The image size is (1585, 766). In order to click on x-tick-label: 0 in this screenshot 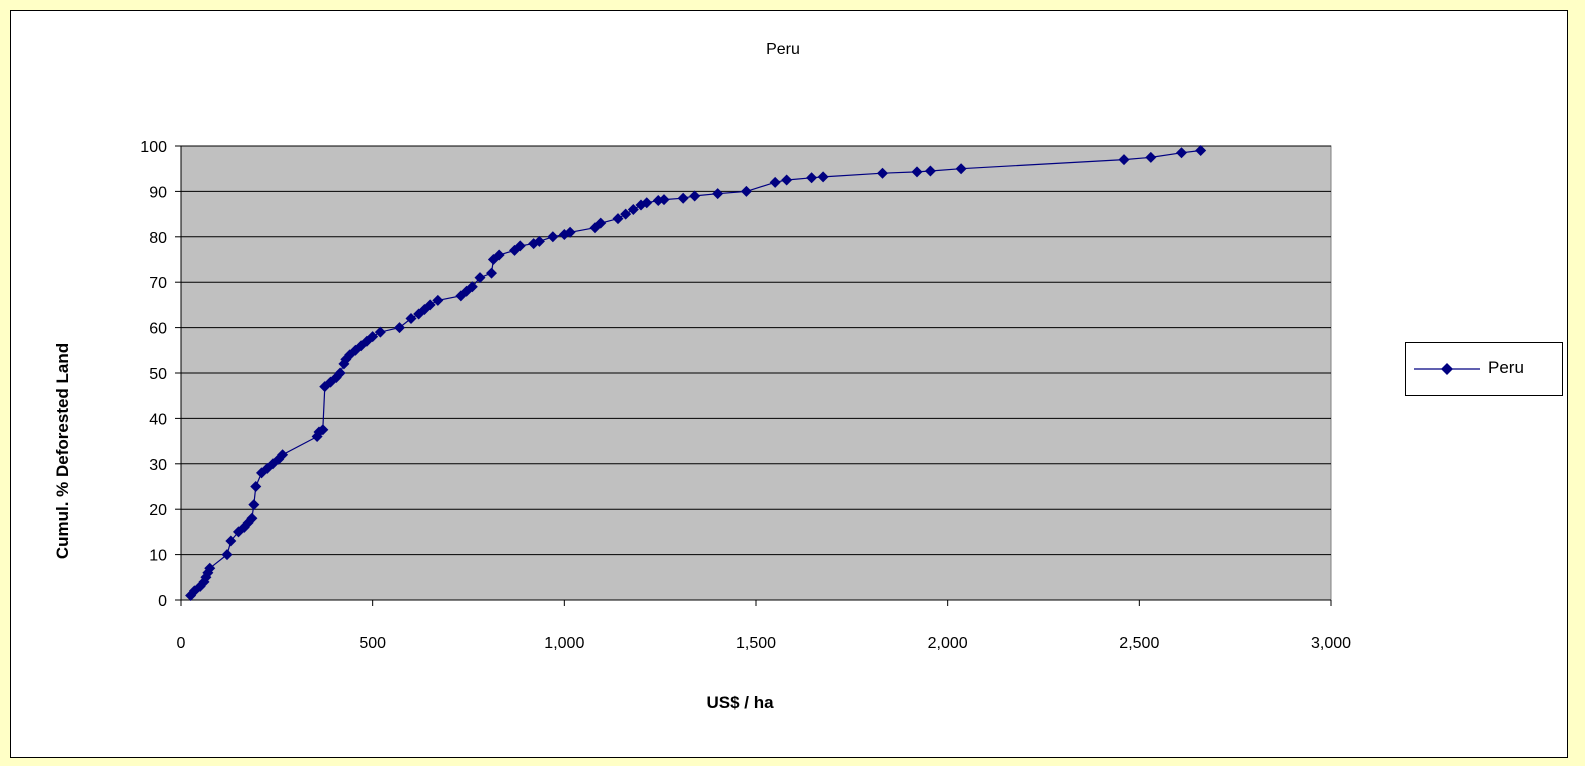, I will do `click(181, 643)`.